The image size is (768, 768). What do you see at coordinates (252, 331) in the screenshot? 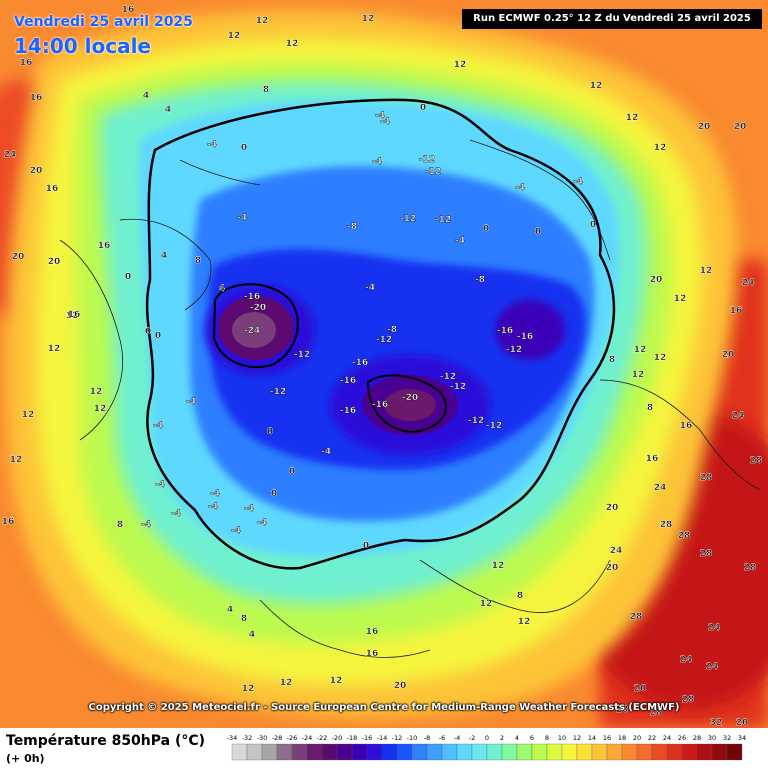
I see `isotherm-label: -24` at bounding box center [252, 331].